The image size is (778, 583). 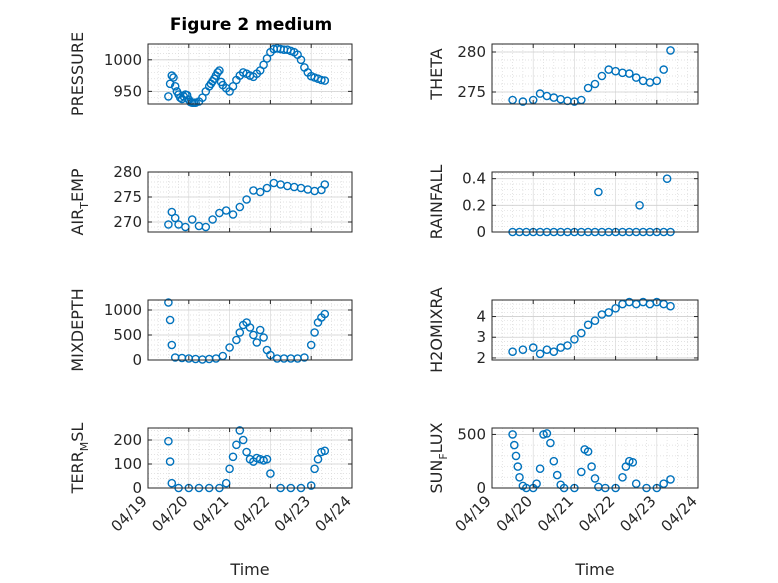 What do you see at coordinates (481, 232) in the screenshot?
I see `y-tick-label-3: 0` at bounding box center [481, 232].